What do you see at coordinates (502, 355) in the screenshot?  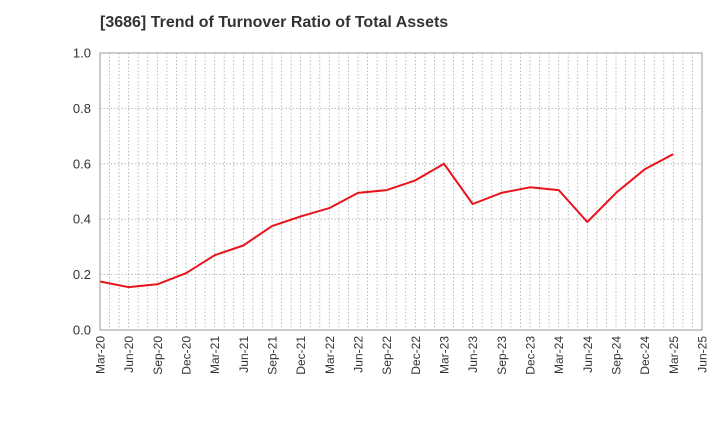 I see `x-tick-label: Sep-23` at bounding box center [502, 355].